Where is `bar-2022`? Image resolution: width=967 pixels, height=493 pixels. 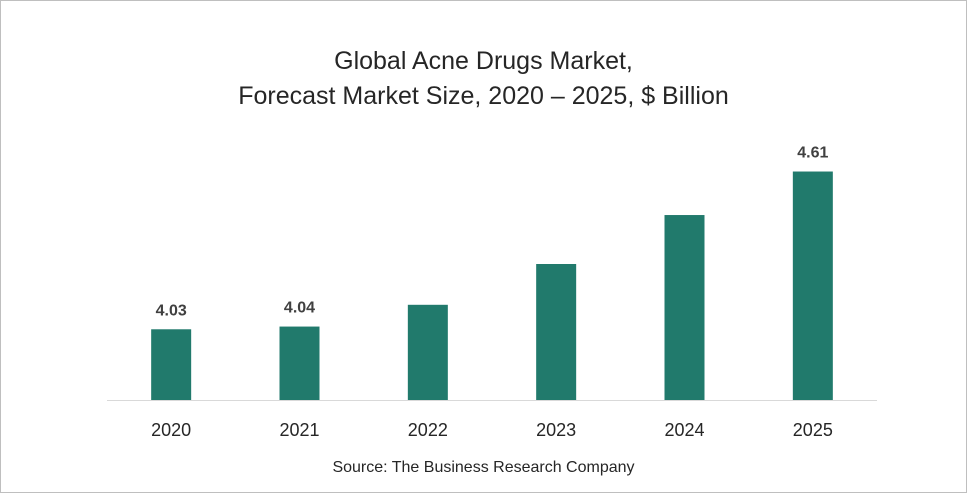 bar-2022 is located at coordinates (427, 352).